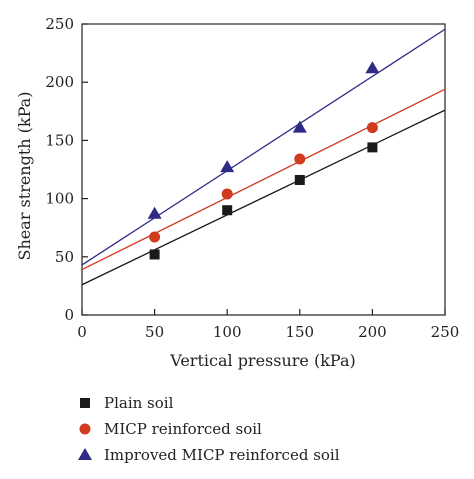 The image size is (474, 479). What do you see at coordinates (59, 199) in the screenshot?
I see `y-tick-label: 100` at bounding box center [59, 199].